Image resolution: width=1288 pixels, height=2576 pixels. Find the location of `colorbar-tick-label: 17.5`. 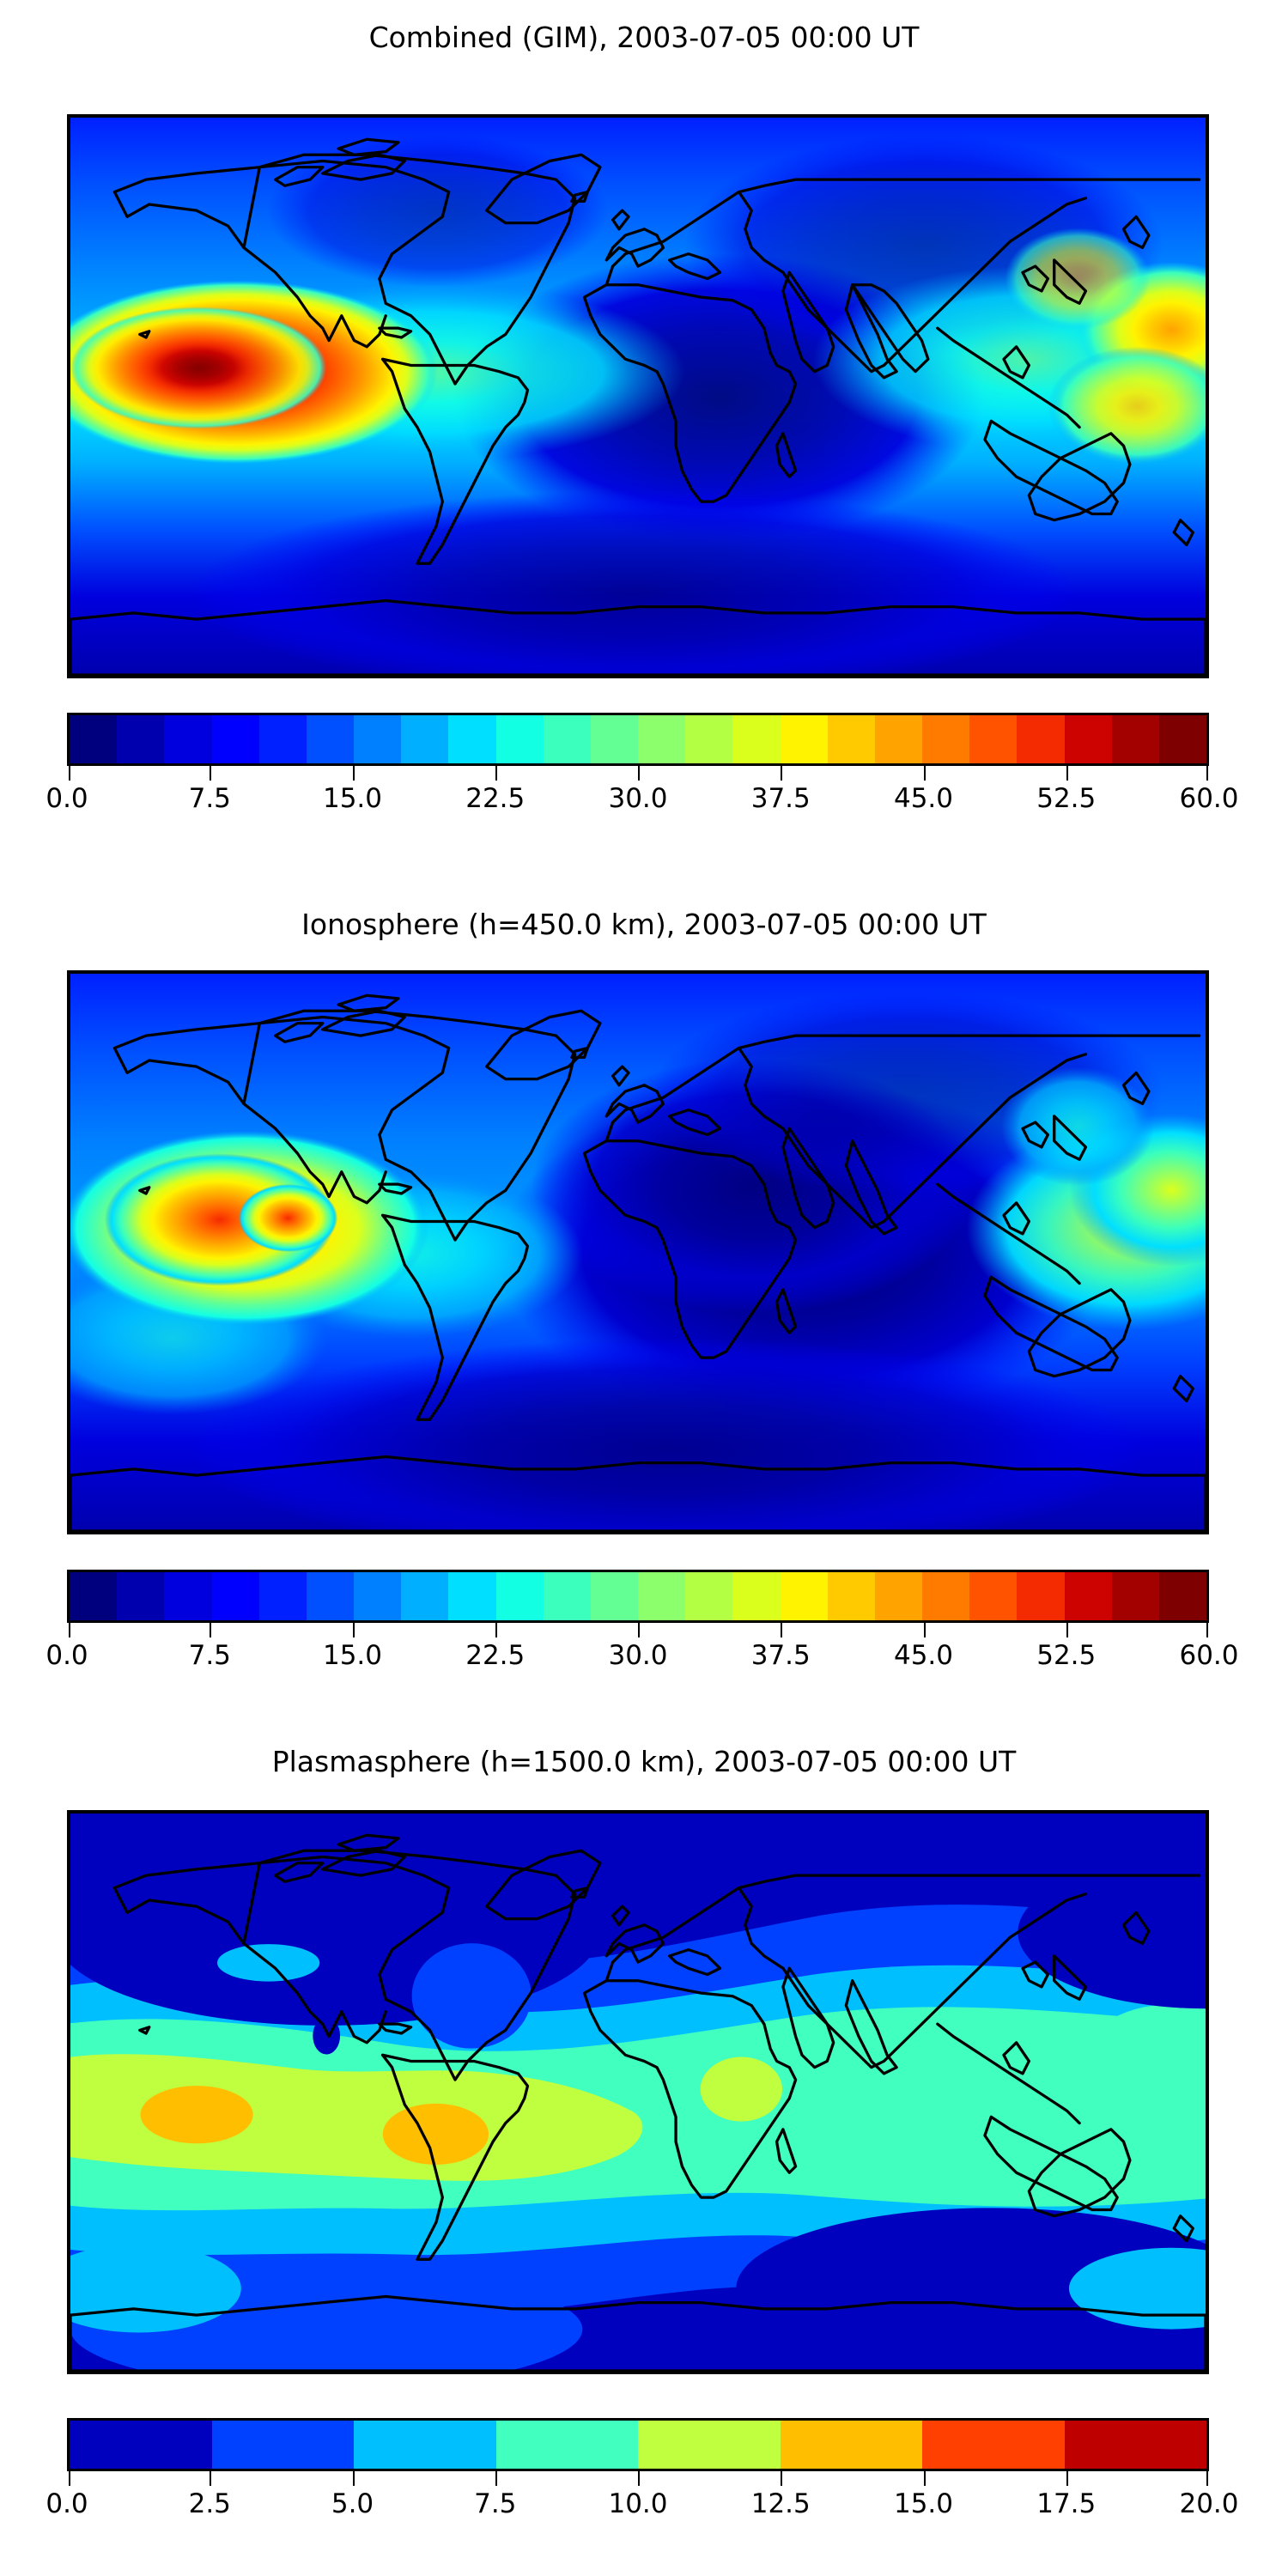

colorbar-tick-label: 17.5 is located at coordinates (1067, 2503).